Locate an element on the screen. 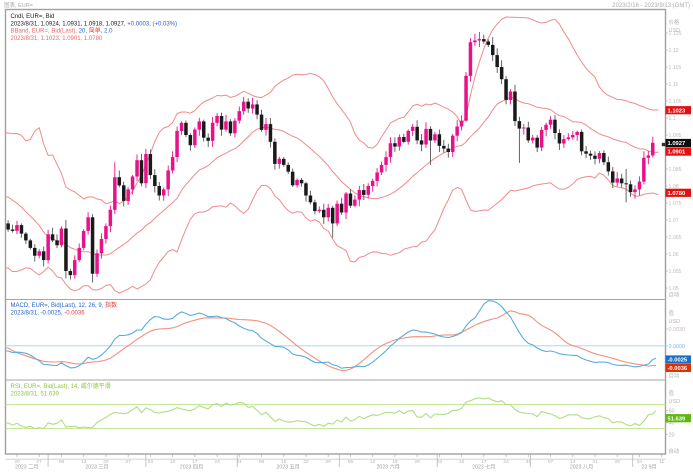 The image size is (693, 473). svg-text: 31 is located at coordinates (529, 462).